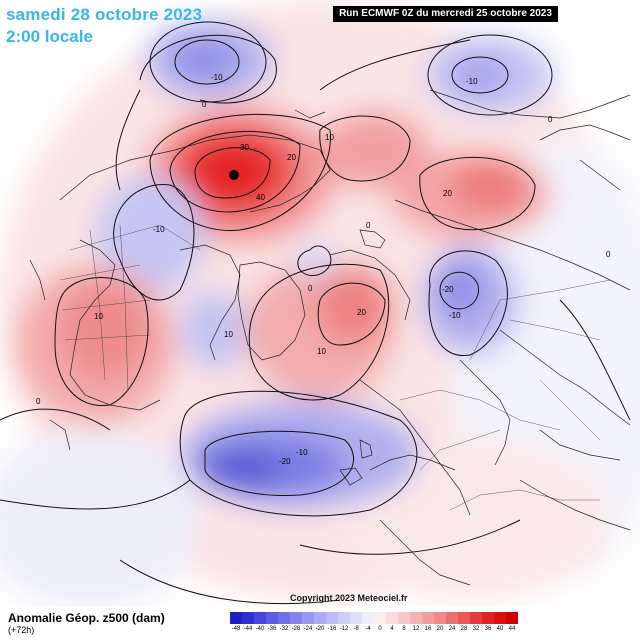 This screenshot has width=640, height=640. I want to click on scale-label: -40, so click(260, 629).